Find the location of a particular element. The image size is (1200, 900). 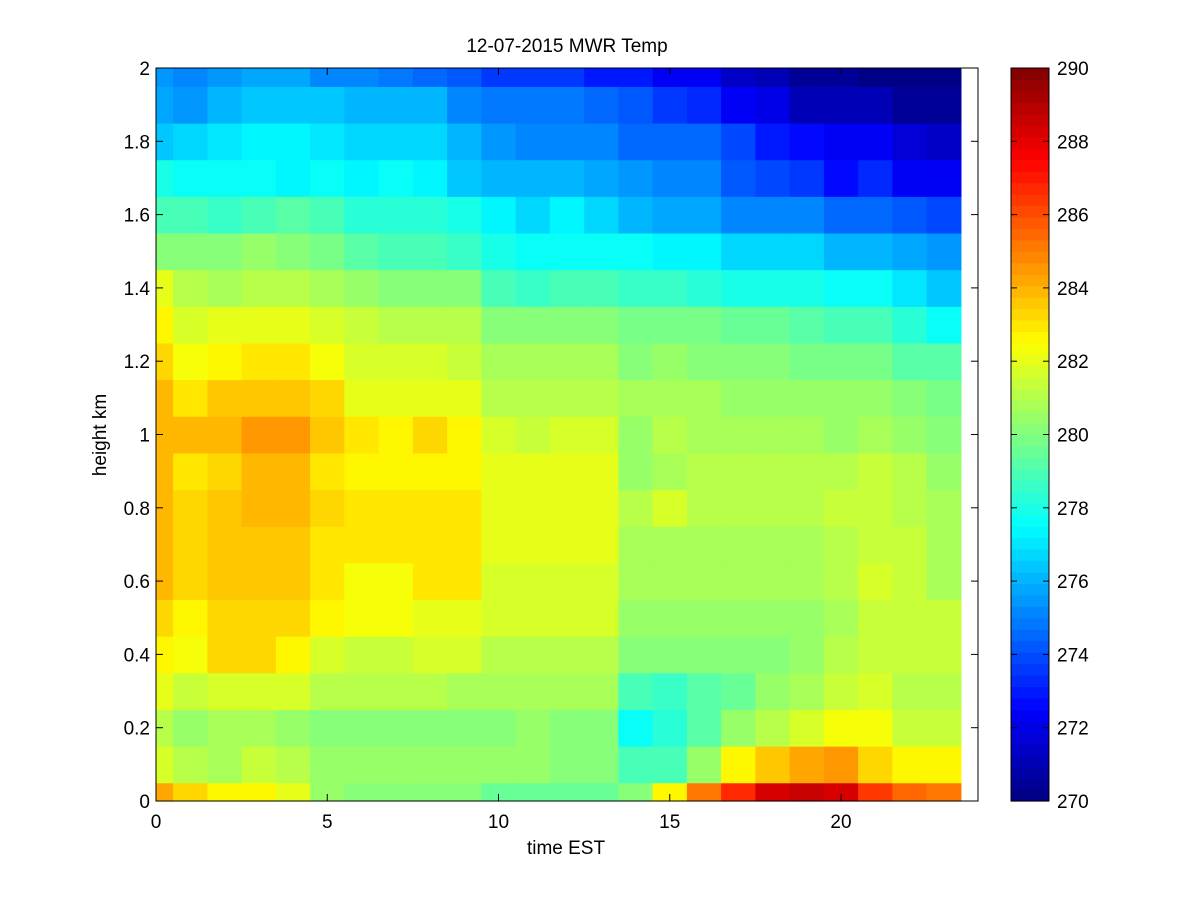

chart-title: 12-07-2015 MWR Temp is located at coordinates (566, 46).